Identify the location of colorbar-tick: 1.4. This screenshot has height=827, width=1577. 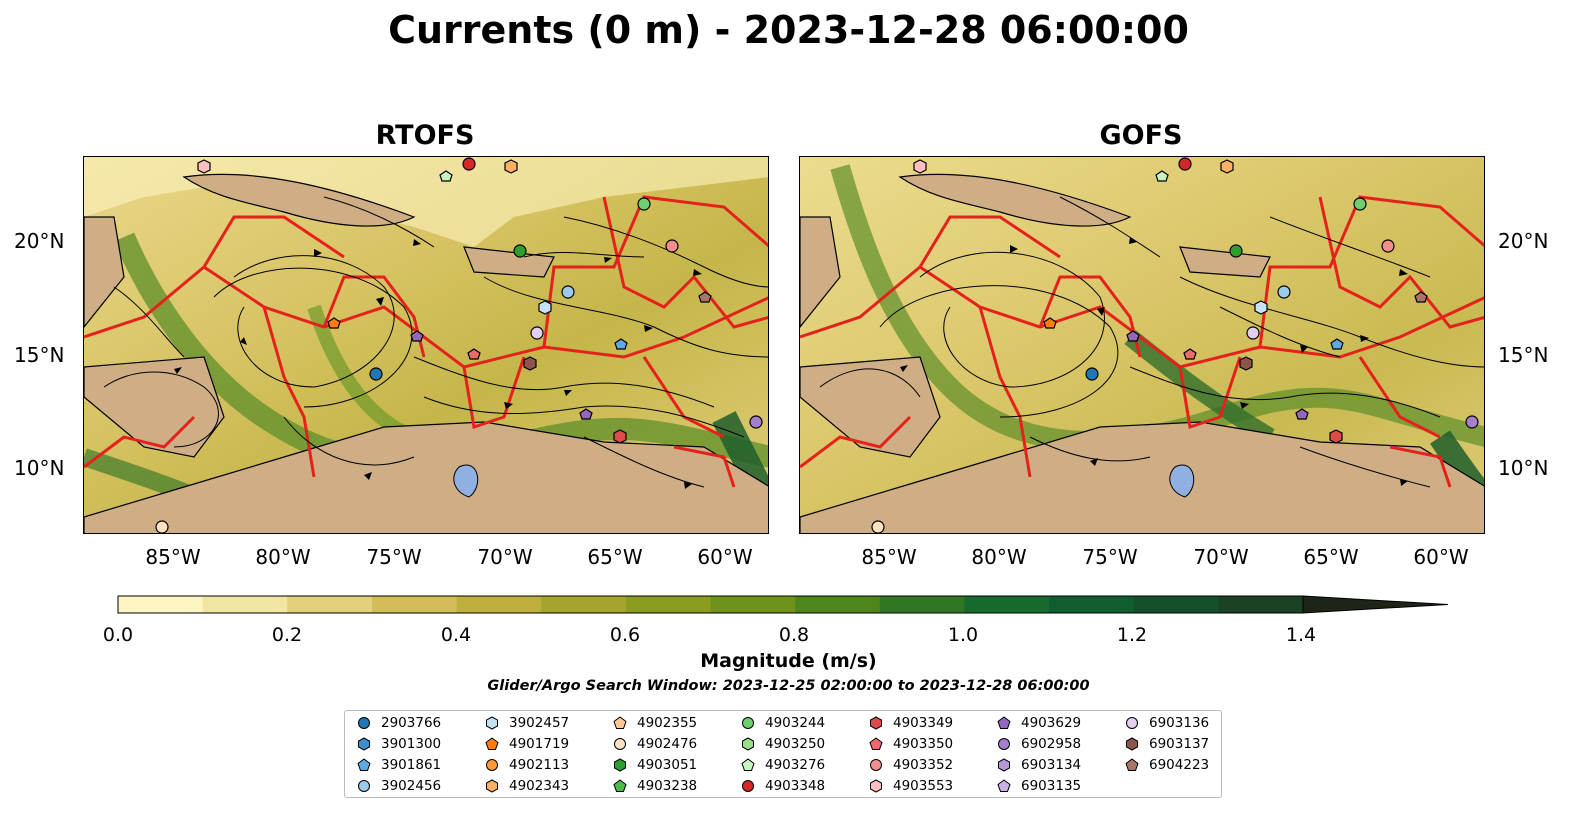
(1301, 635).